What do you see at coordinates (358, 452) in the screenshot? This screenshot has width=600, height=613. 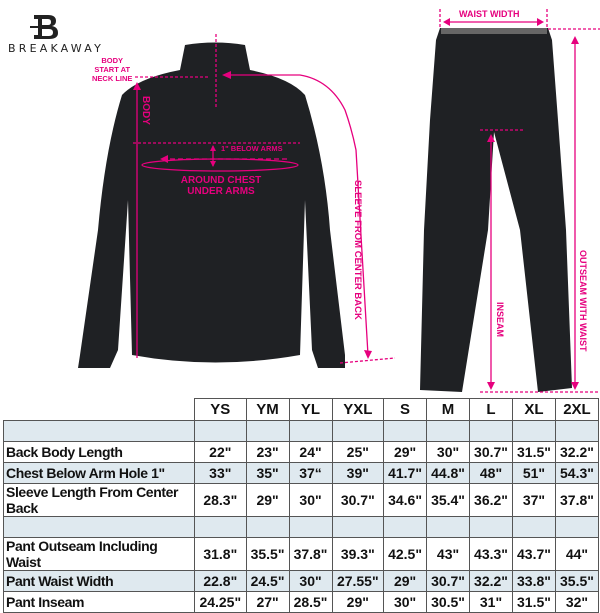 I see `measurement-cell: 25"` at bounding box center [358, 452].